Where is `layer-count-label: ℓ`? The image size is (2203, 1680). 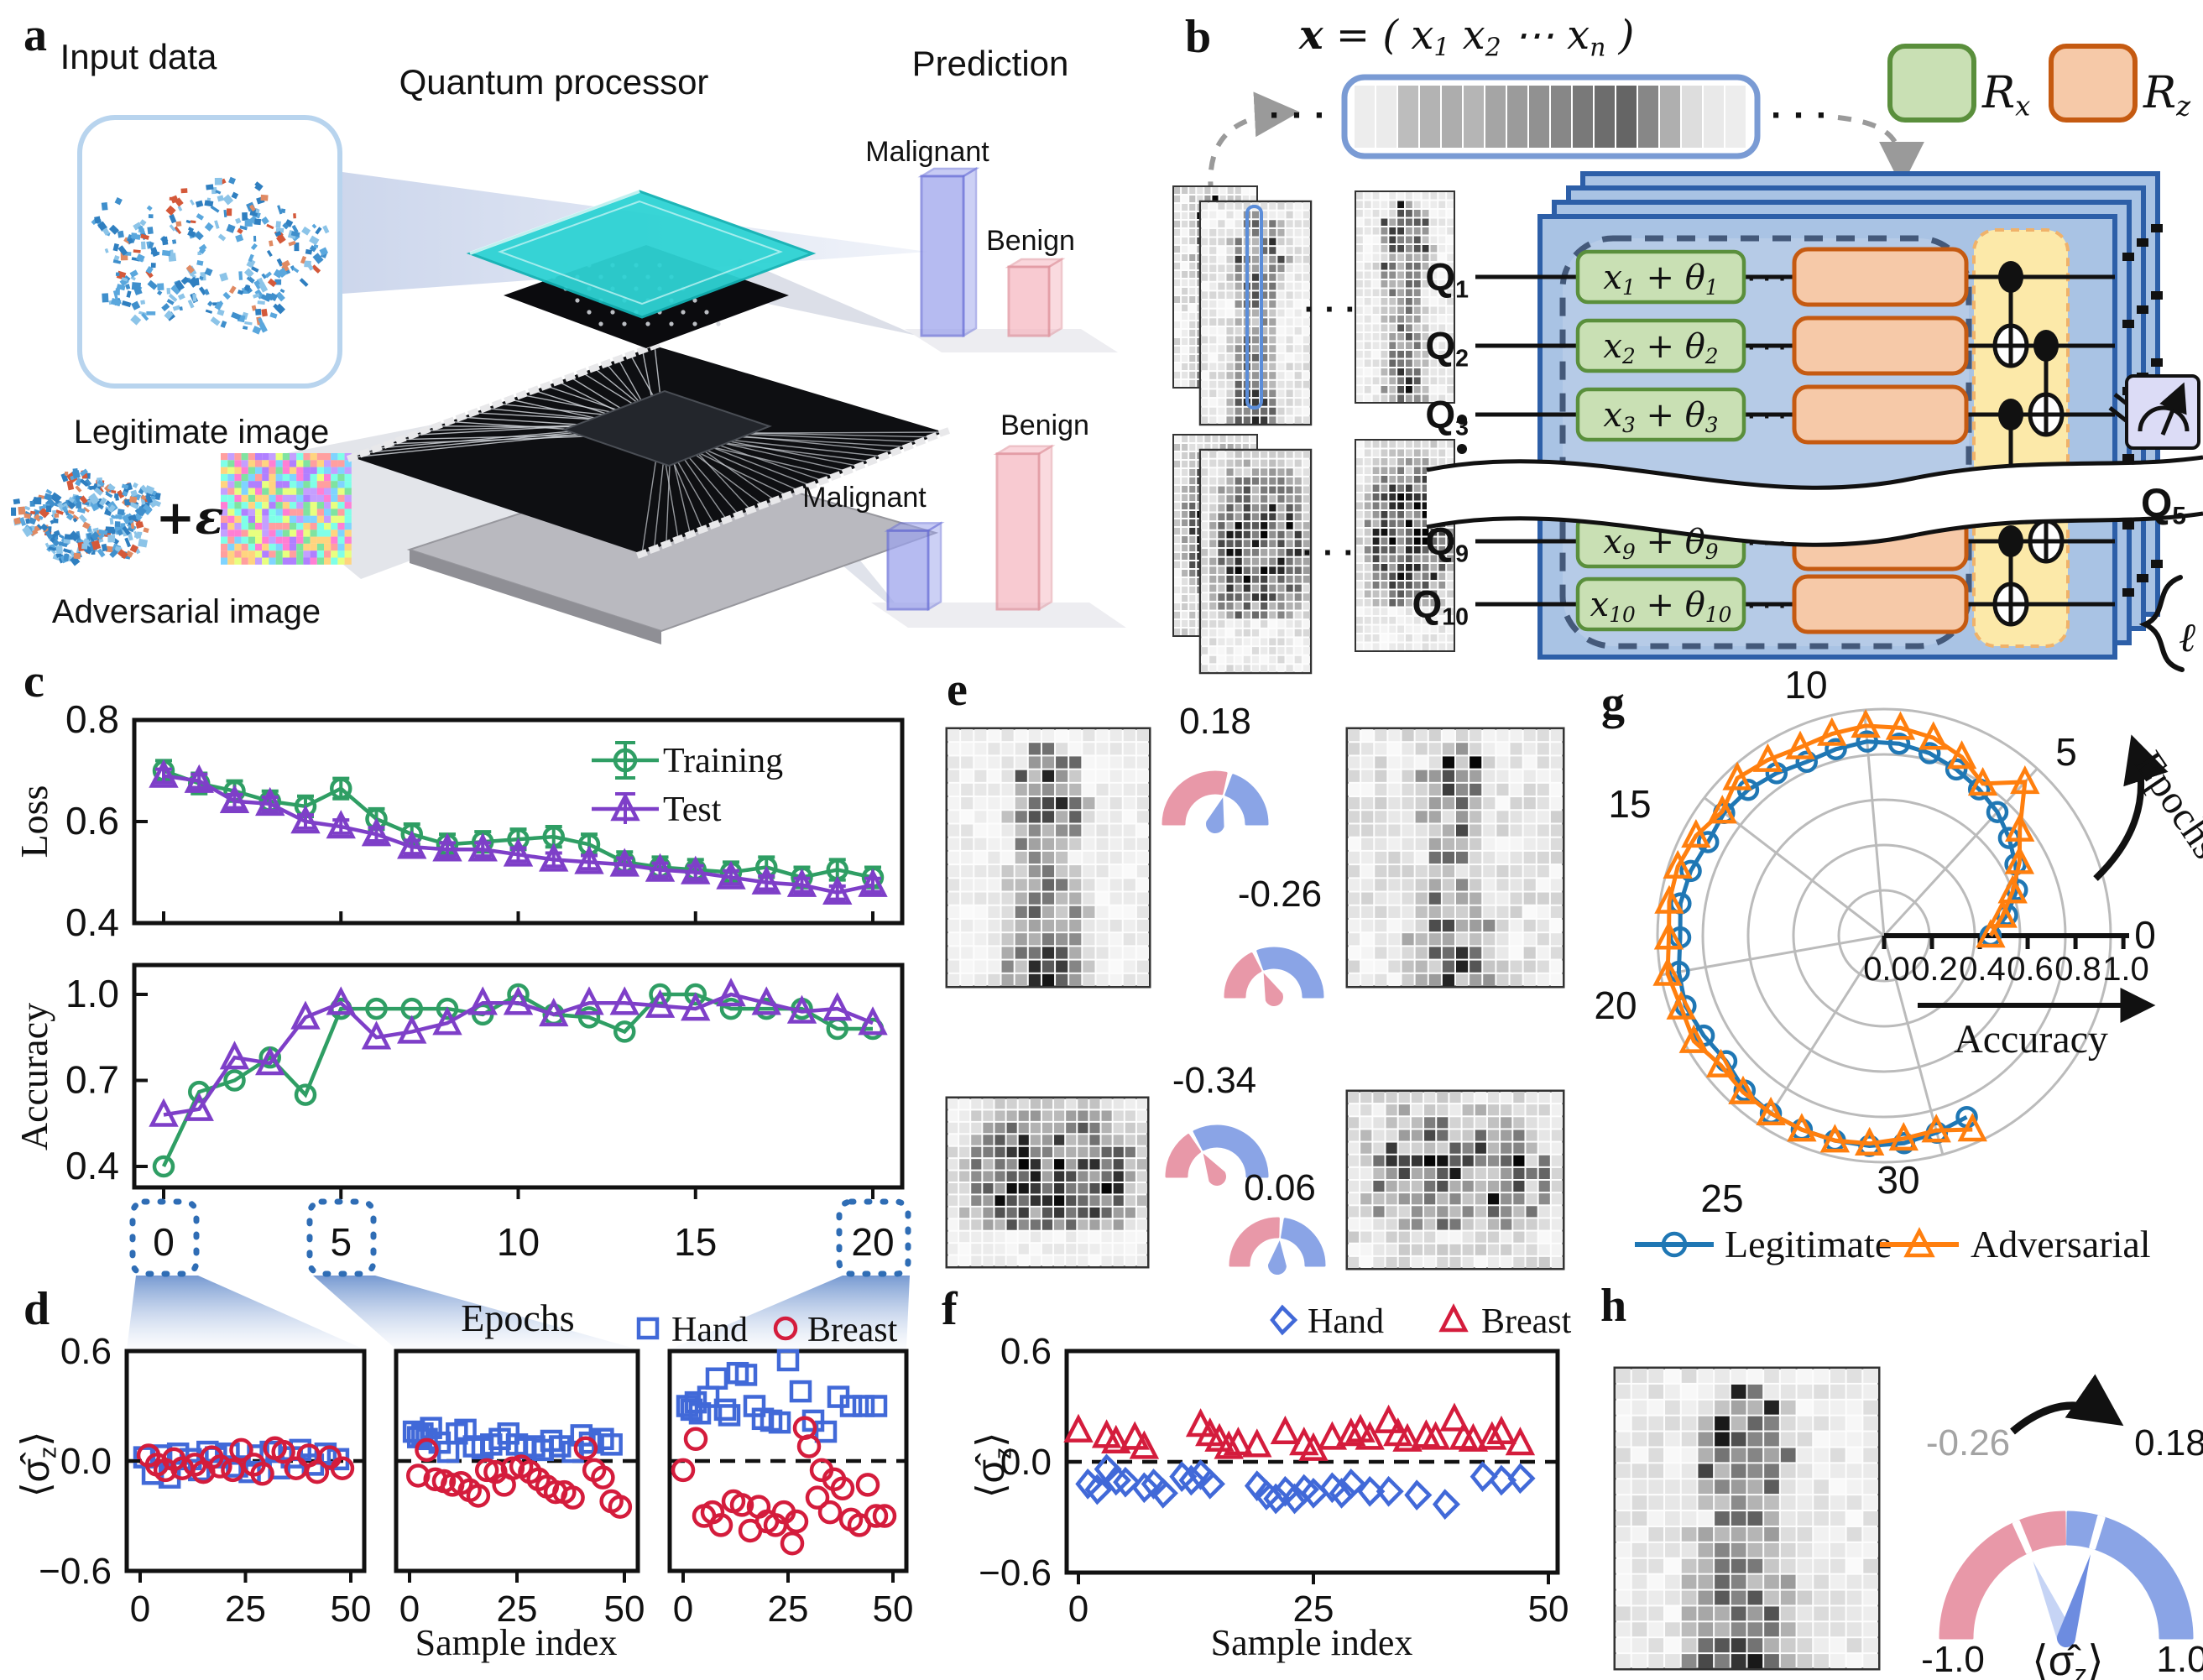
layer-count-label: ℓ is located at coordinates (2187, 637).